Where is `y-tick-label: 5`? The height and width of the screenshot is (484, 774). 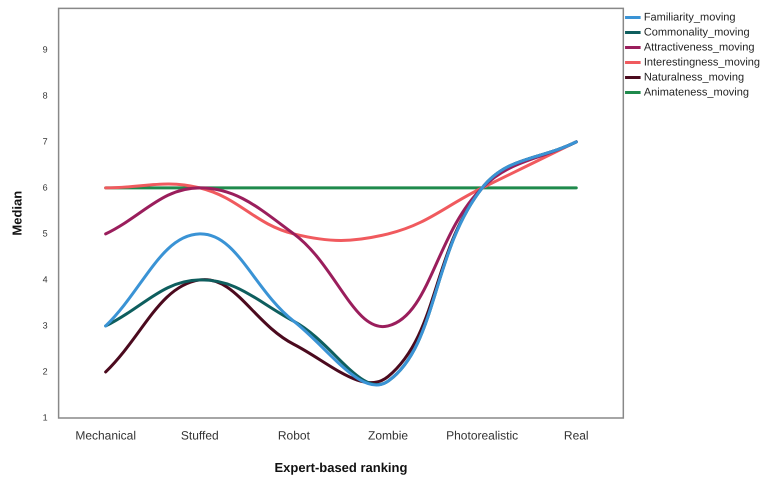
y-tick-label: 5 is located at coordinates (45, 233).